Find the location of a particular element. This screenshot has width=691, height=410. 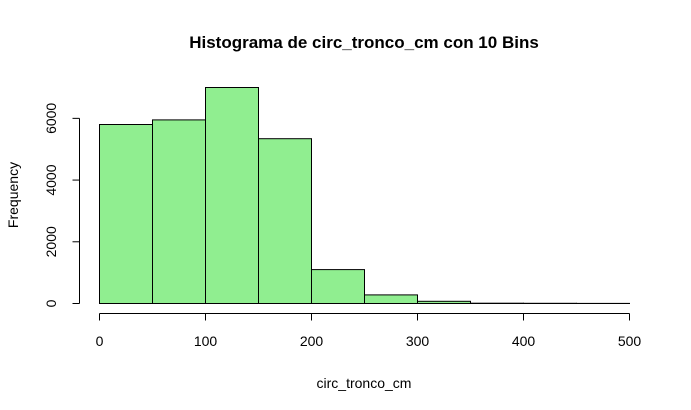

x-tick-label: 400 is located at coordinates (524, 341).